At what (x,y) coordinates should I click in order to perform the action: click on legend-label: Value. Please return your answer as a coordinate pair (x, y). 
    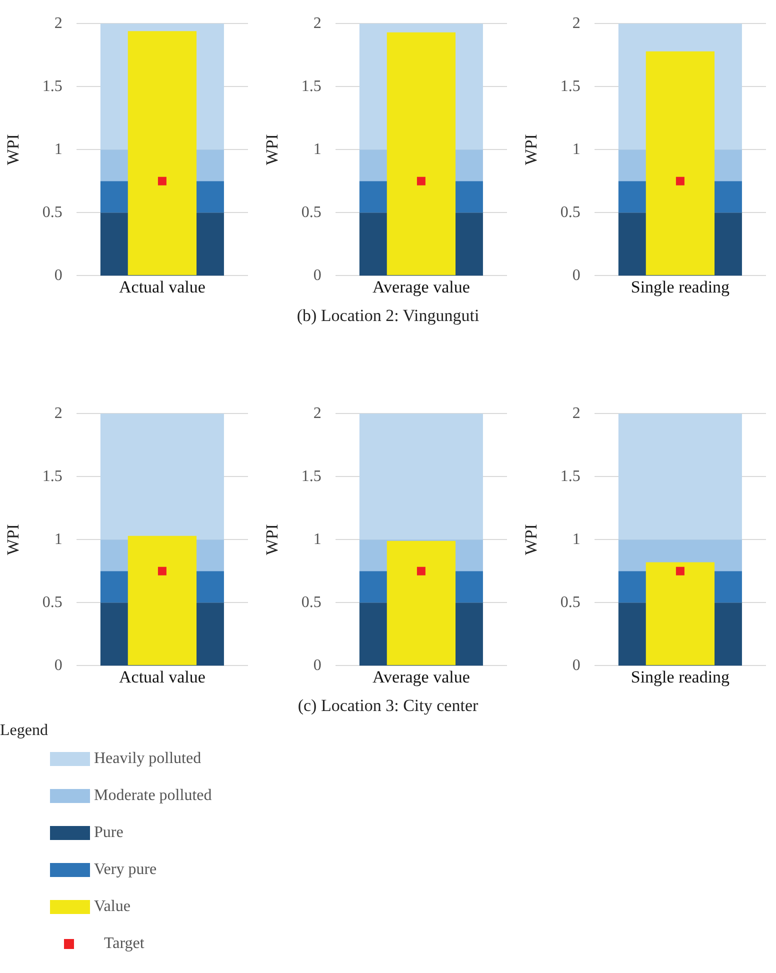
    Looking at the image, I should click on (112, 907).